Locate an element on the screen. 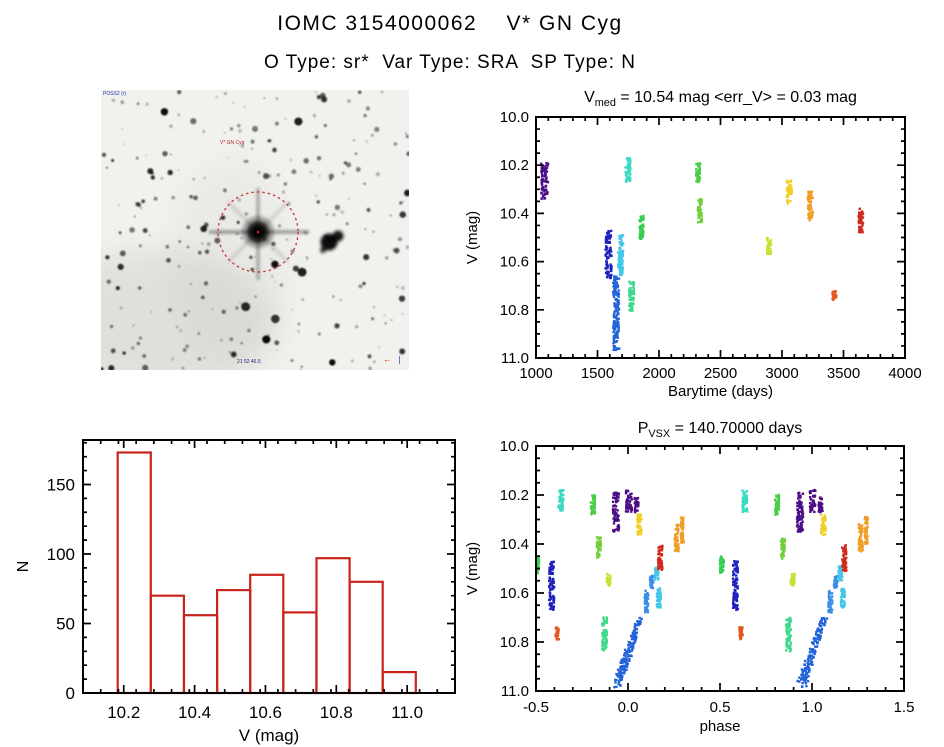 This screenshot has width=944, height=747. x-tick-label: 4000 is located at coordinates (904, 373).